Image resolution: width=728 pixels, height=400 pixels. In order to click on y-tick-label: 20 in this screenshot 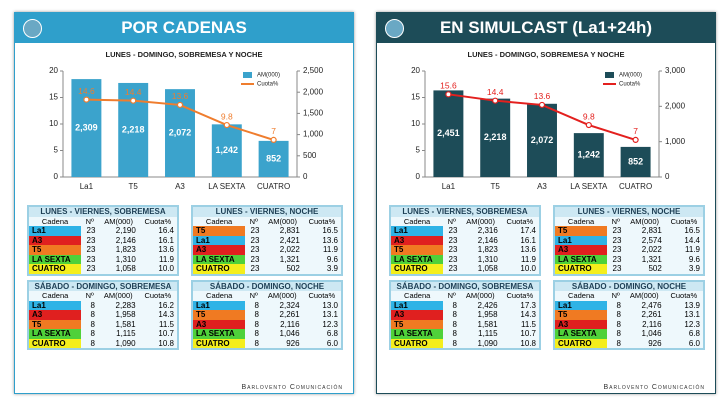, I will do `click(415, 70)`.